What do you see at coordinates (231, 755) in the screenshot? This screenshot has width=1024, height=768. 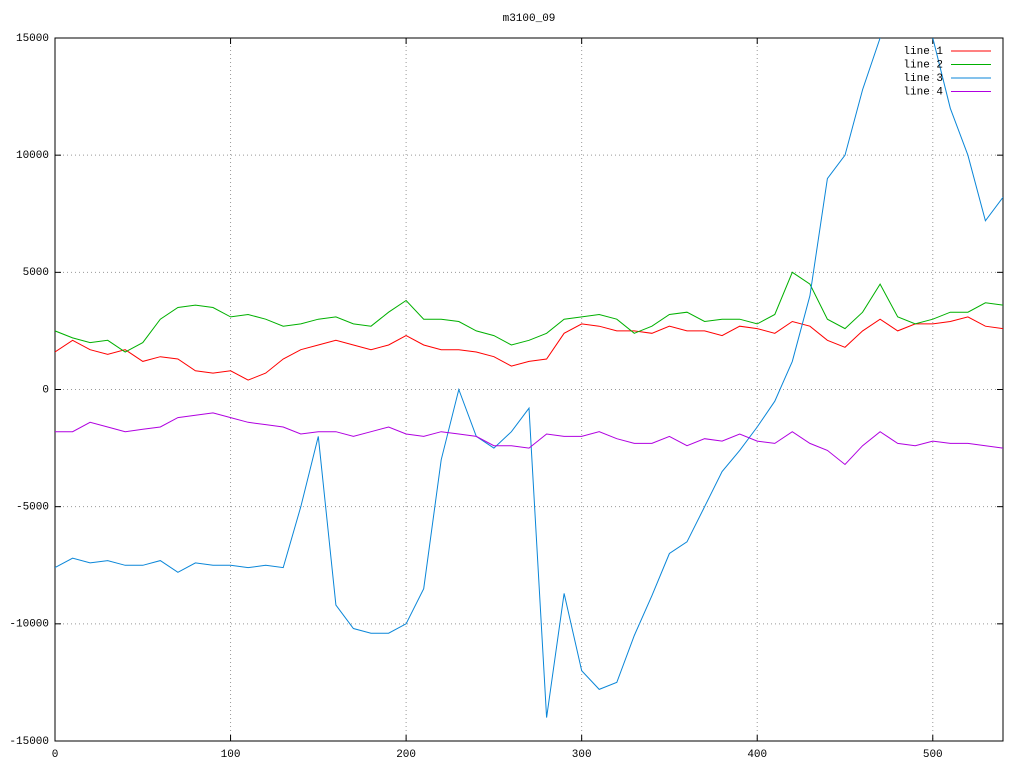 I see `x-tick-label: 100` at bounding box center [231, 755].